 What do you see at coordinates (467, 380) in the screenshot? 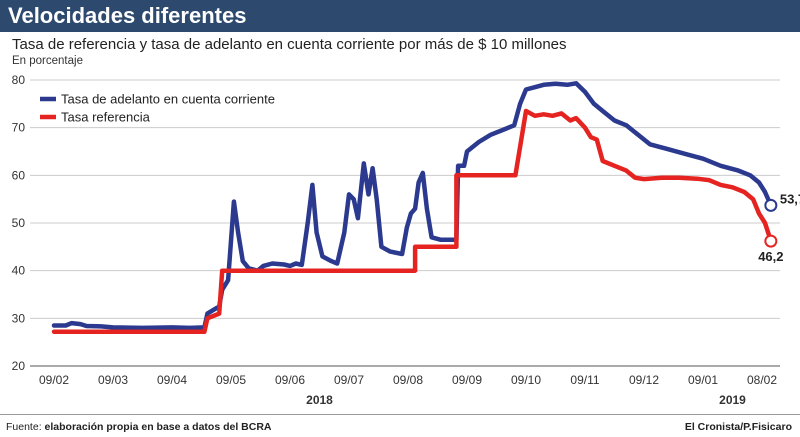
I see `x-tick-label: 09/09` at bounding box center [467, 380].